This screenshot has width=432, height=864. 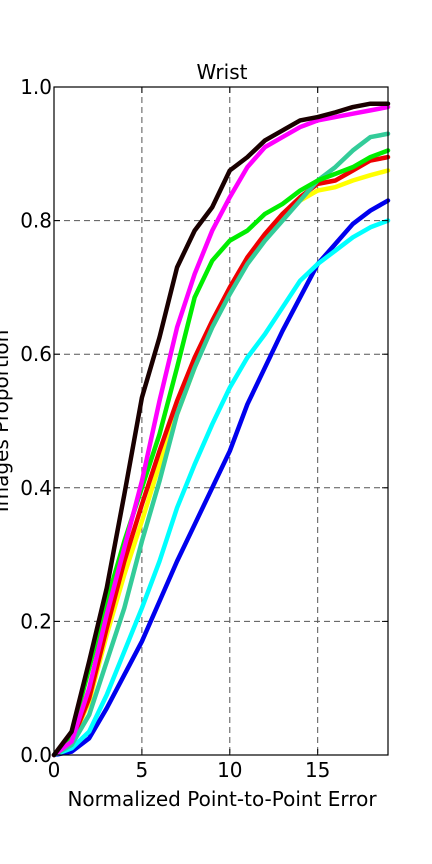 I want to click on x-tick-label: 0, so click(x=54, y=770).